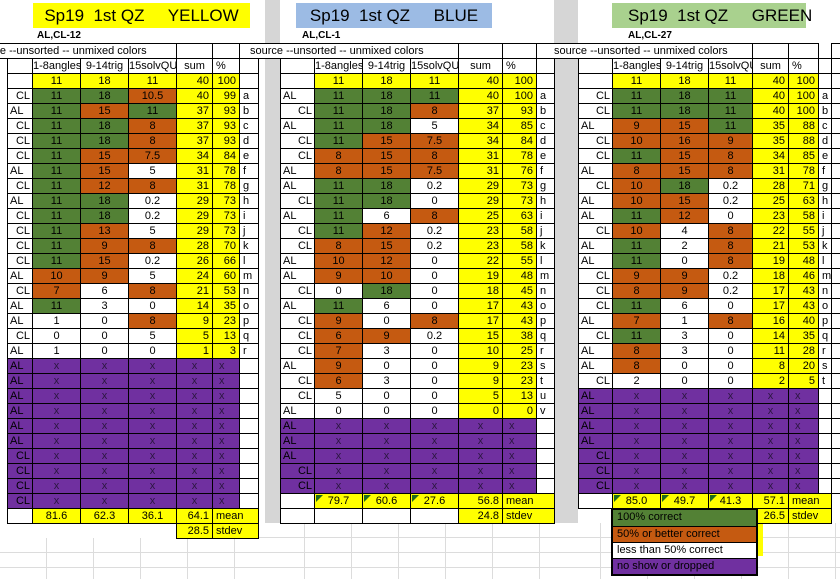  What do you see at coordinates (825, 306) in the screenshot?
I see `block-green-row-letter: o` at bounding box center [825, 306].